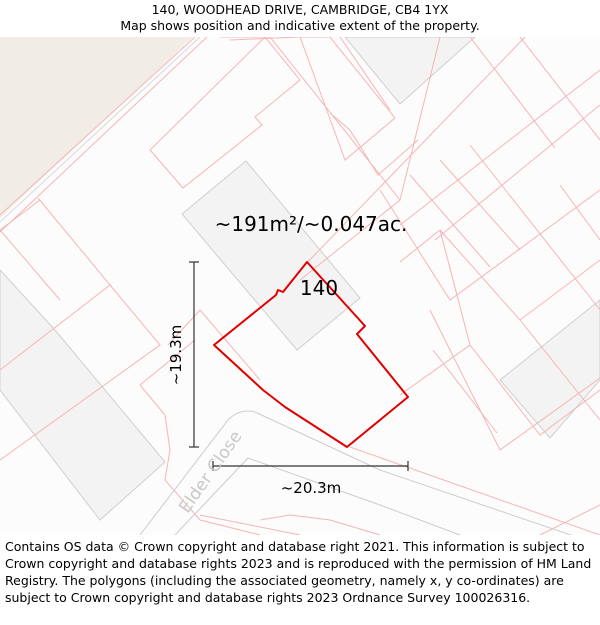 Image resolution: width=600 pixels, height=625 pixels. Describe the element at coordinates (311, 354) in the screenshot. I see `property-boundary` at that location.